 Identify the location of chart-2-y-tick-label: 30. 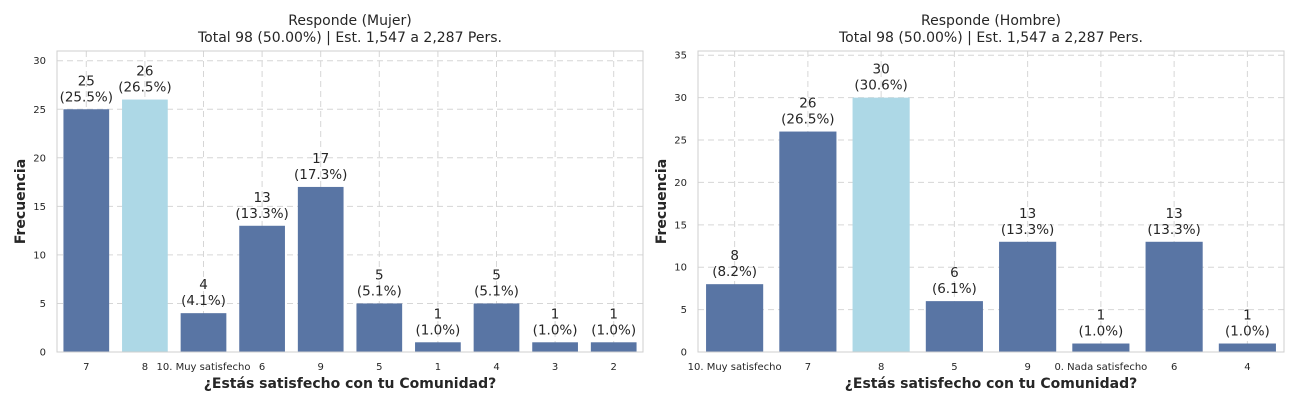
(680, 98).